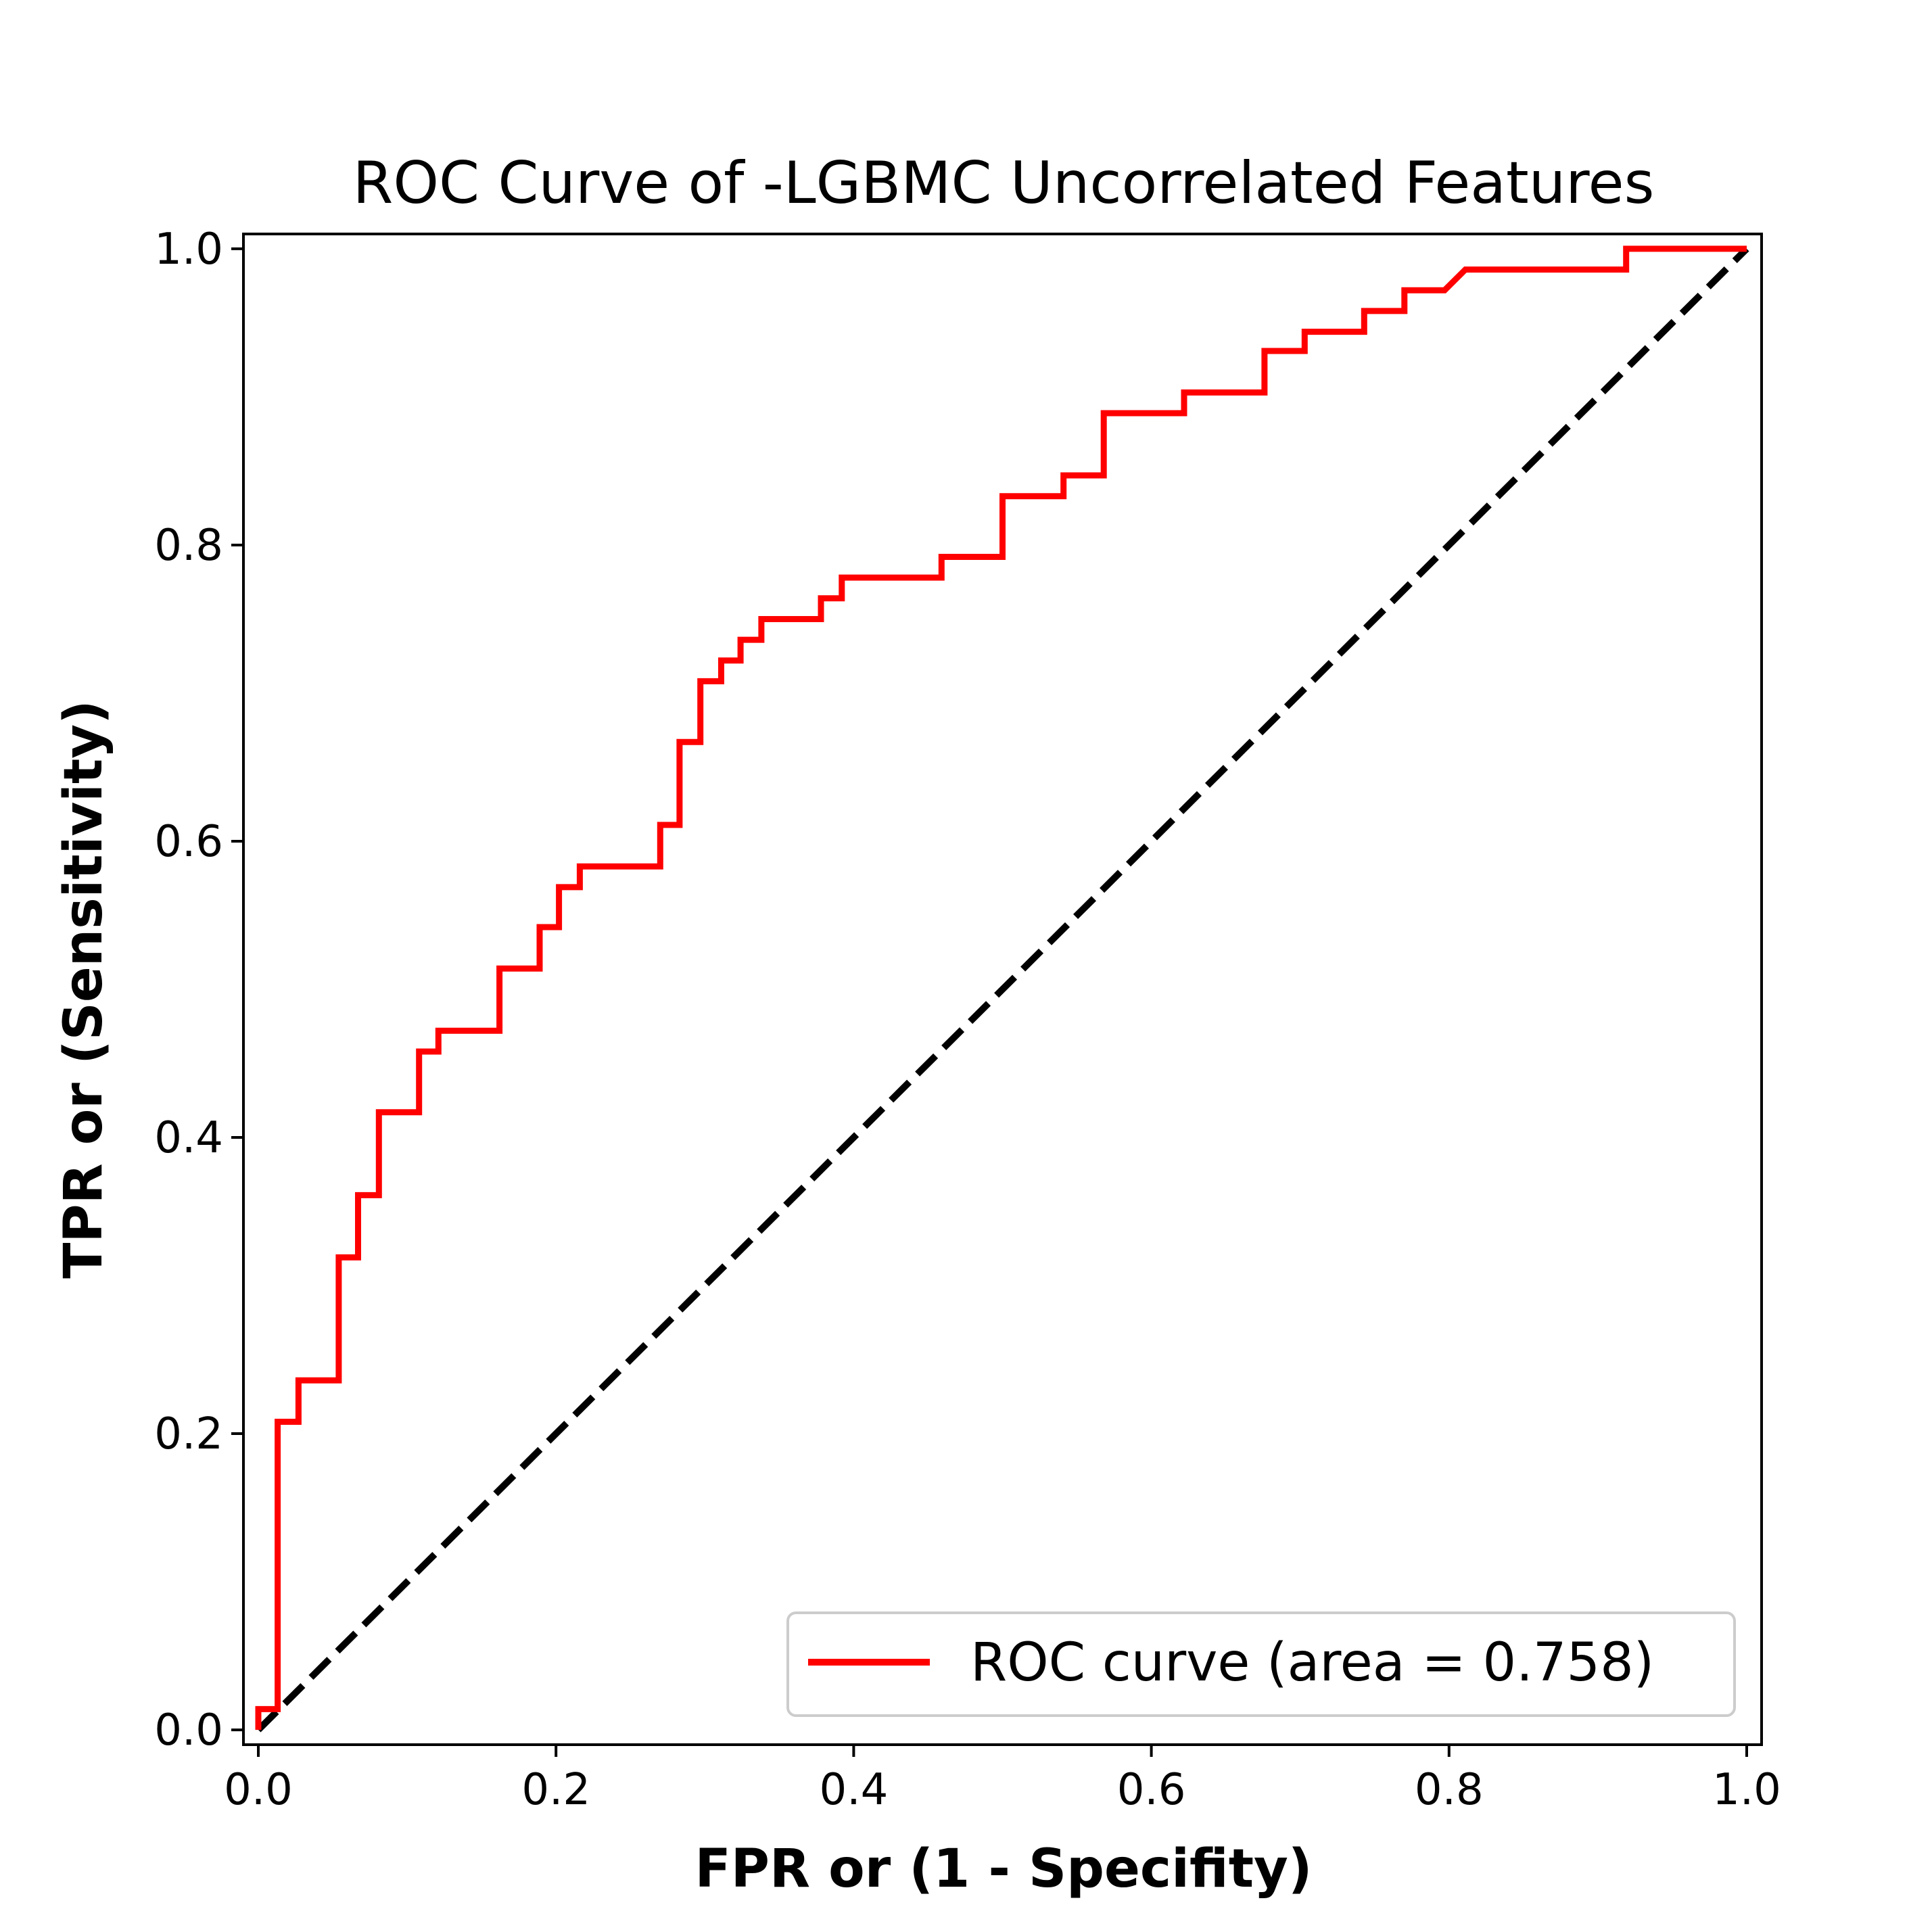 The width and height of the screenshot is (1932, 1932). I want to click on legend: ROC curve (area = 0.758), so click(1261, 1664).